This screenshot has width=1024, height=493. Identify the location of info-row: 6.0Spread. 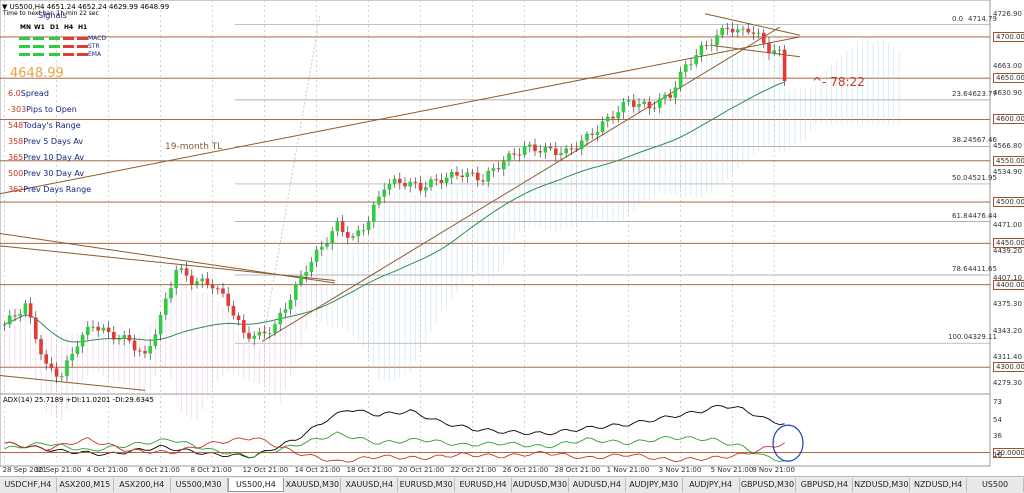
(28, 93).